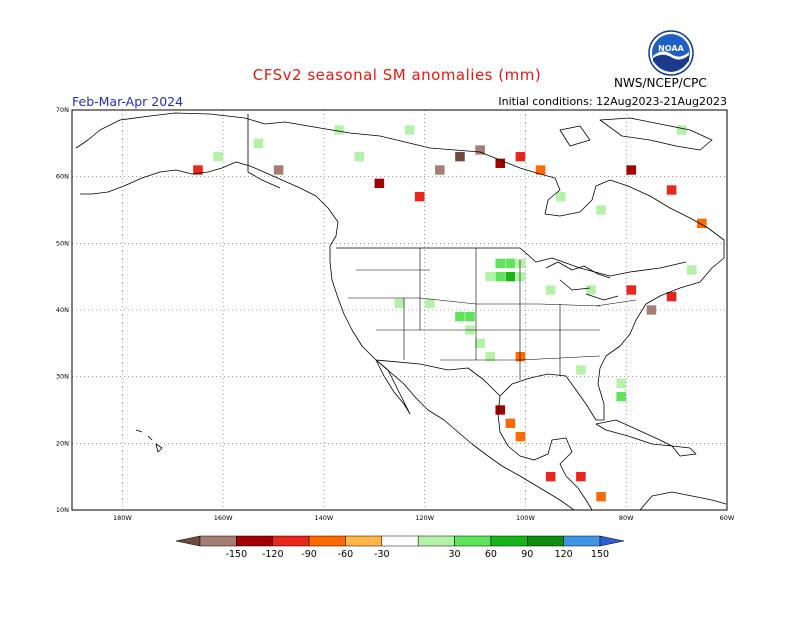  I want to click on colorbar-label: -30, so click(382, 554).